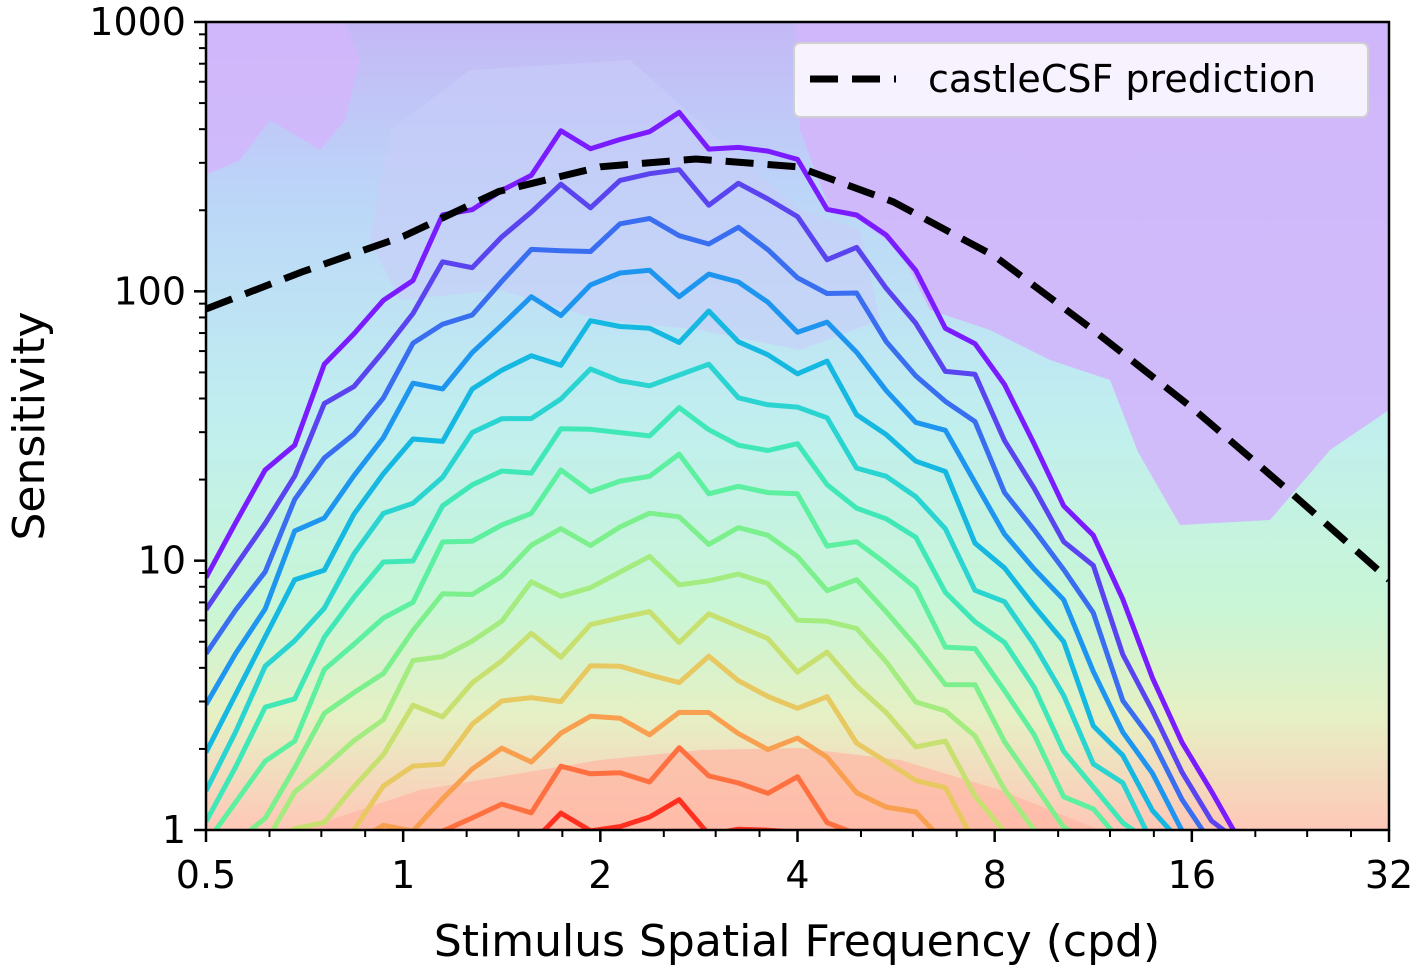  Describe the element at coordinates (149, 291) in the screenshot. I see `y-tick-label: 100` at that location.